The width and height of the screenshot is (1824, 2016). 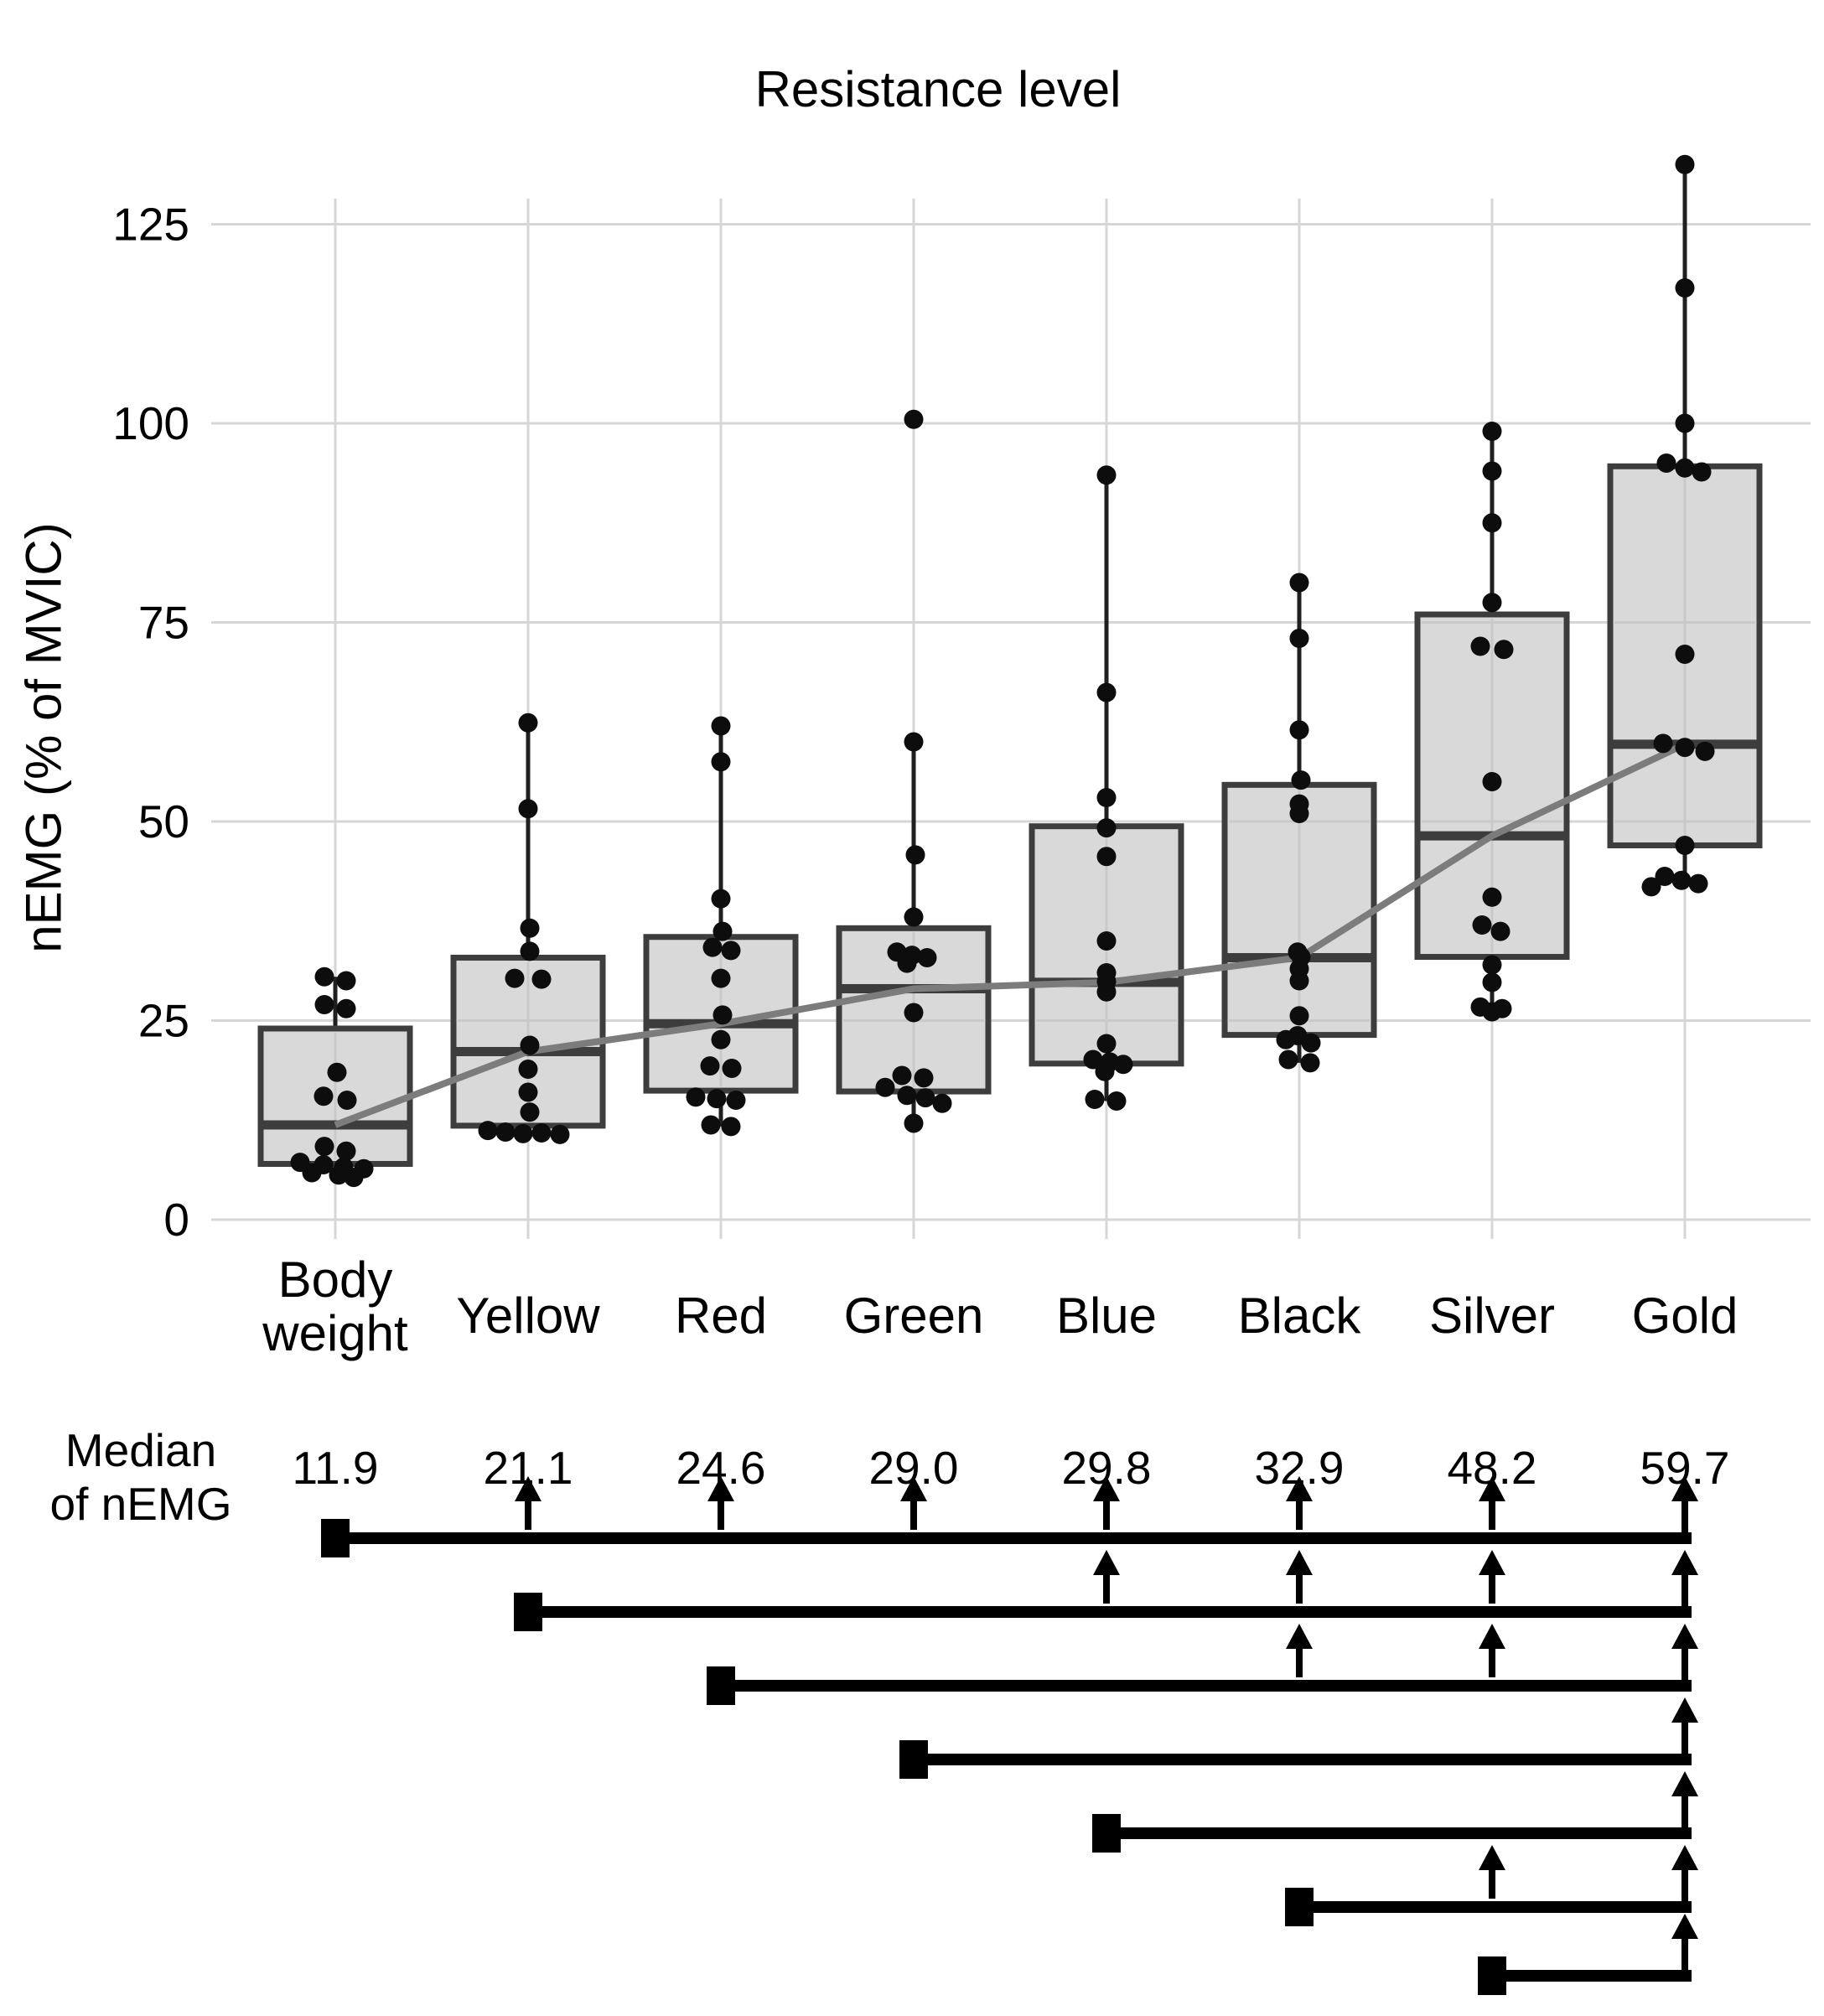 I want to click on x-tick-label: Body, so click(x=335, y=1280).